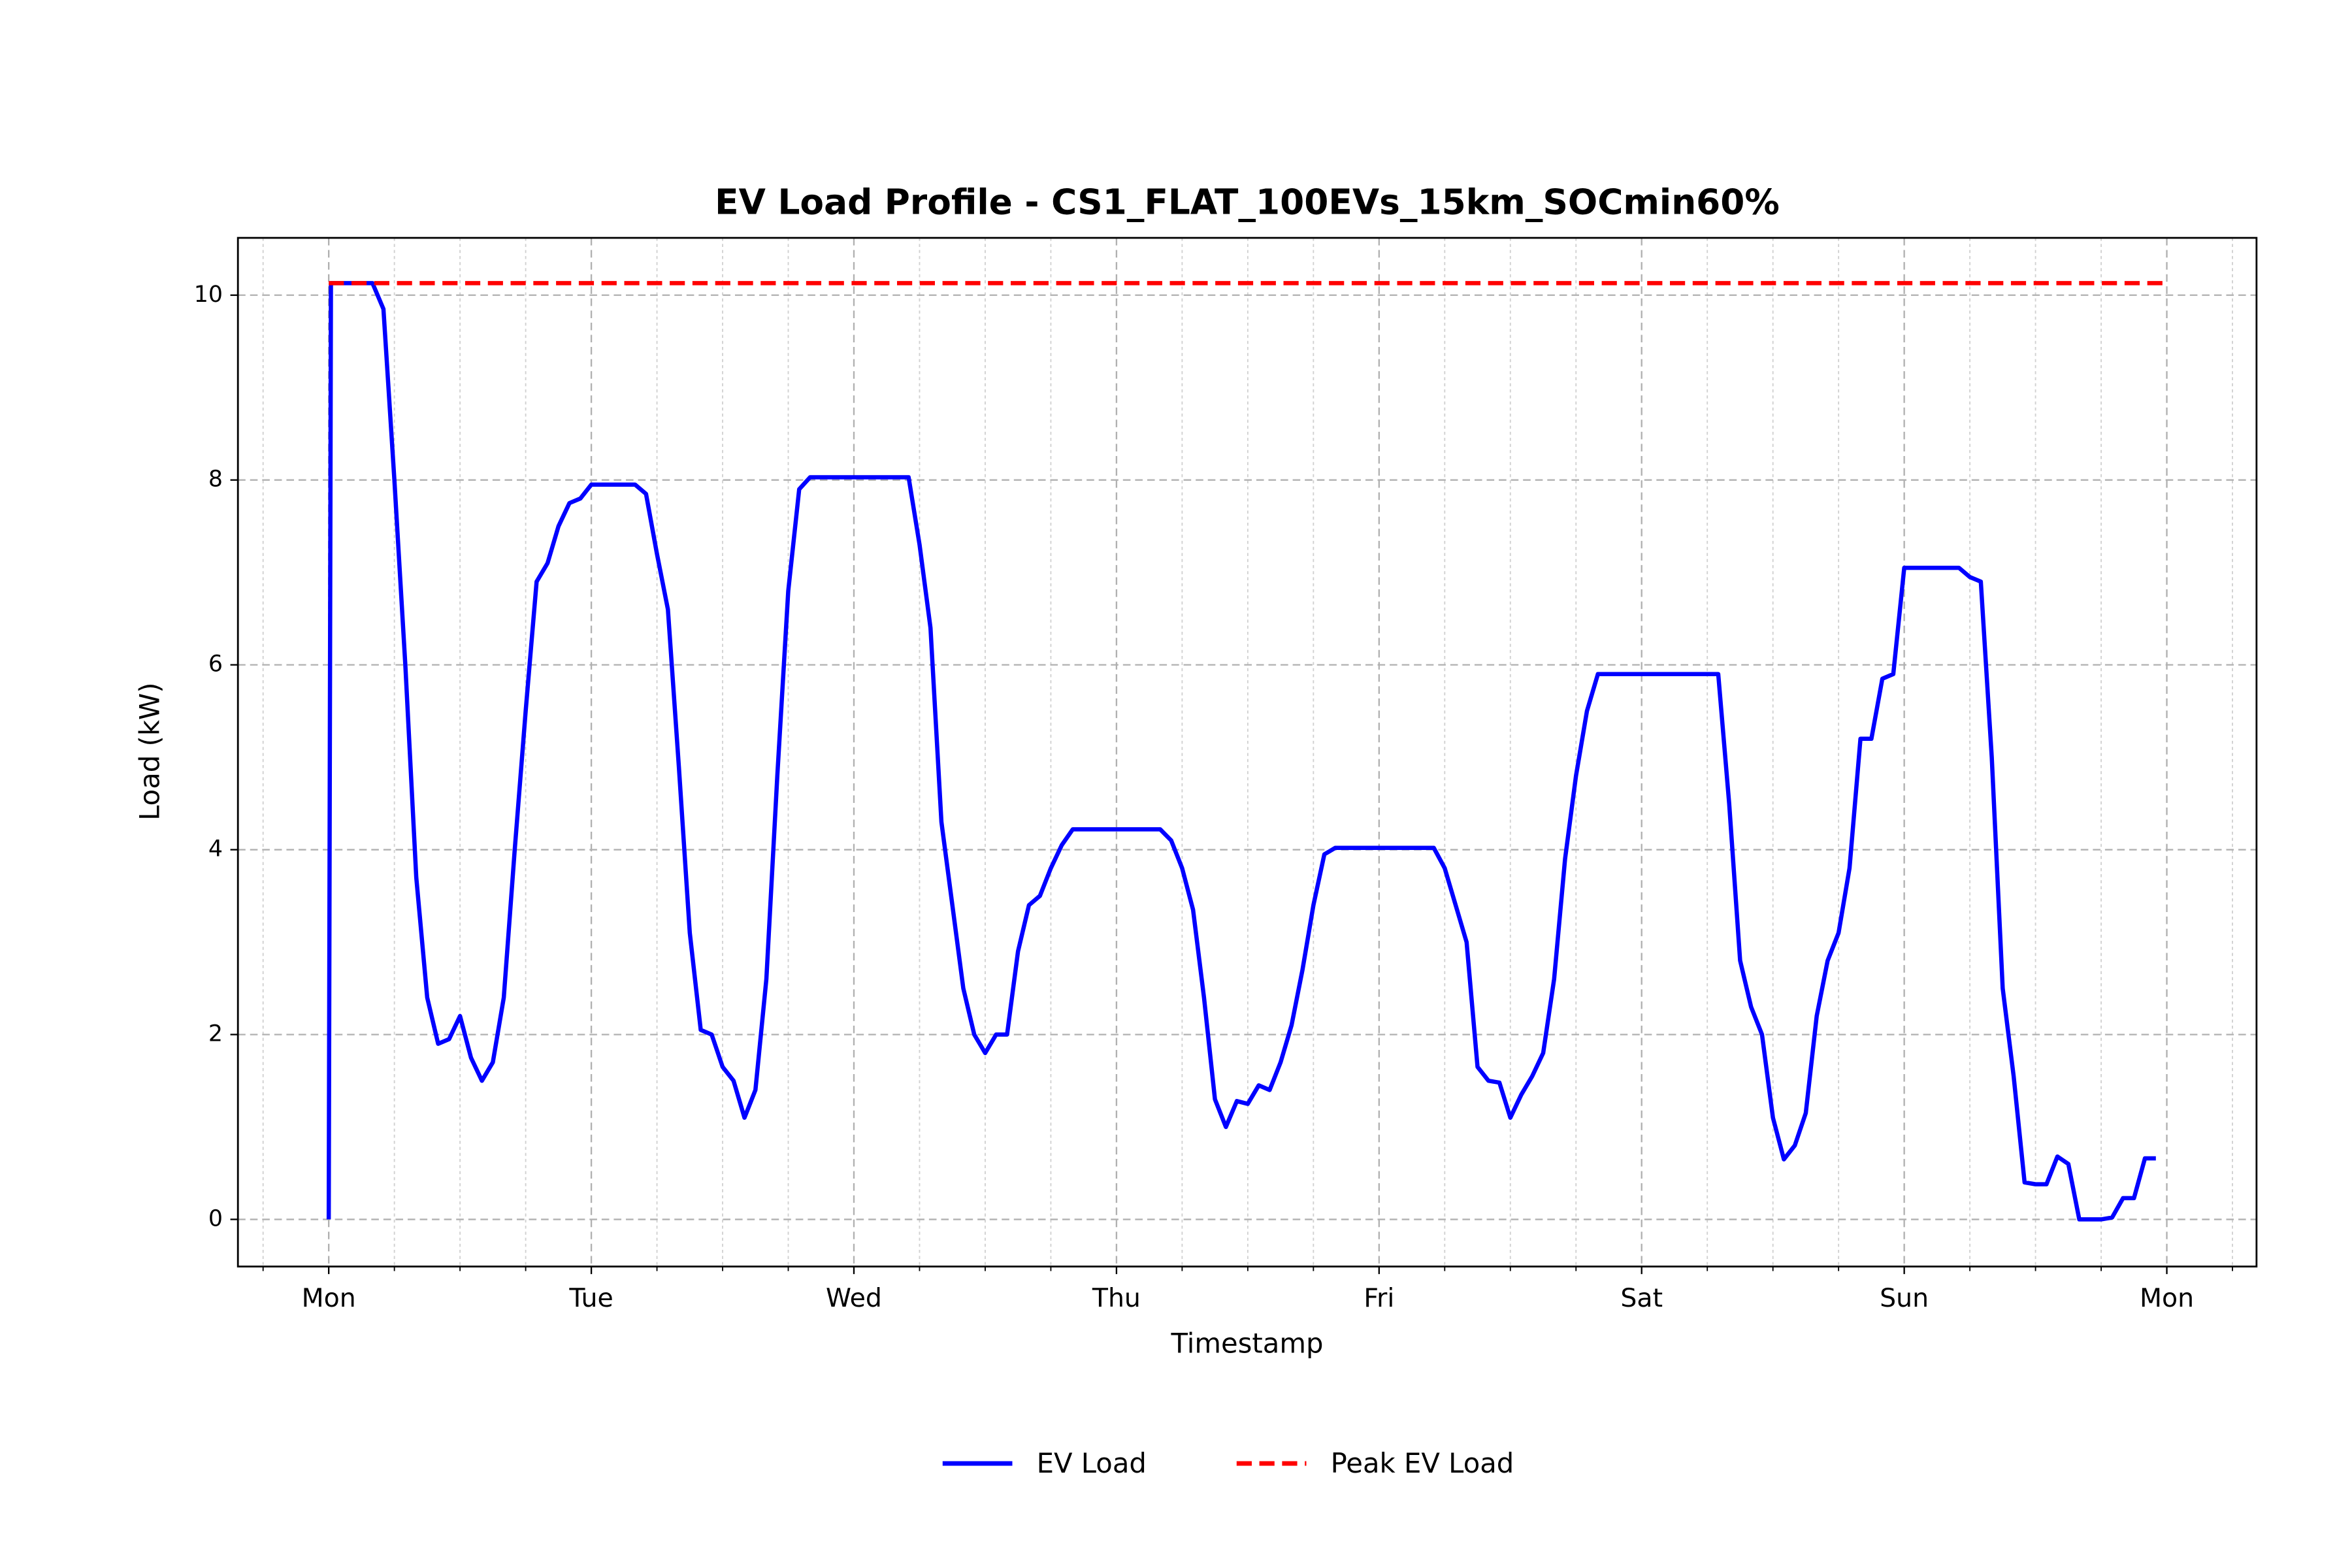 Image resolution: width=2352 pixels, height=1568 pixels. Describe the element at coordinates (1422, 1463) in the screenshot. I see `legend-label: Peak EV Load` at that location.